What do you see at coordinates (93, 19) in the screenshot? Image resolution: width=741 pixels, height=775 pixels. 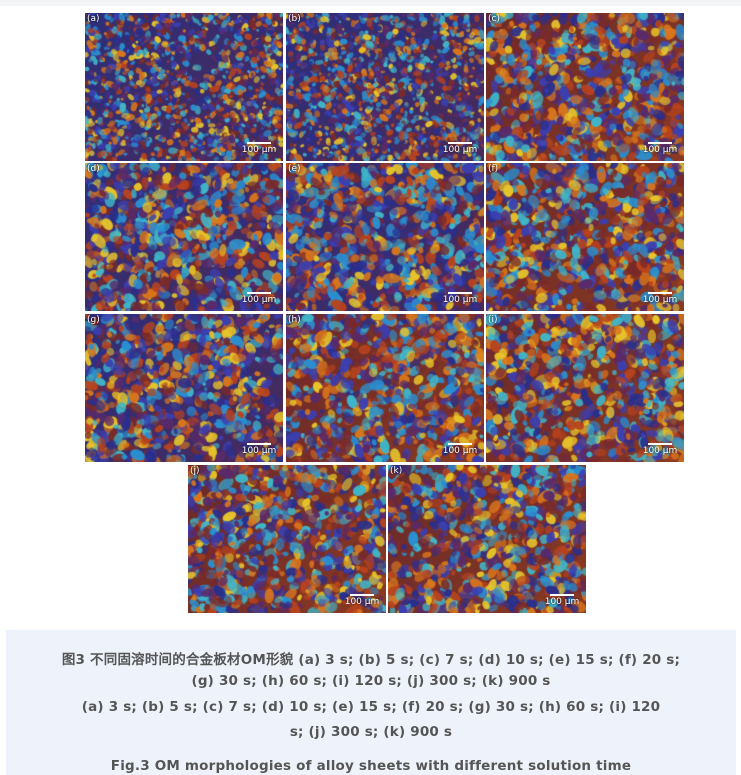 I see `panel-label: (a)` at bounding box center [93, 19].